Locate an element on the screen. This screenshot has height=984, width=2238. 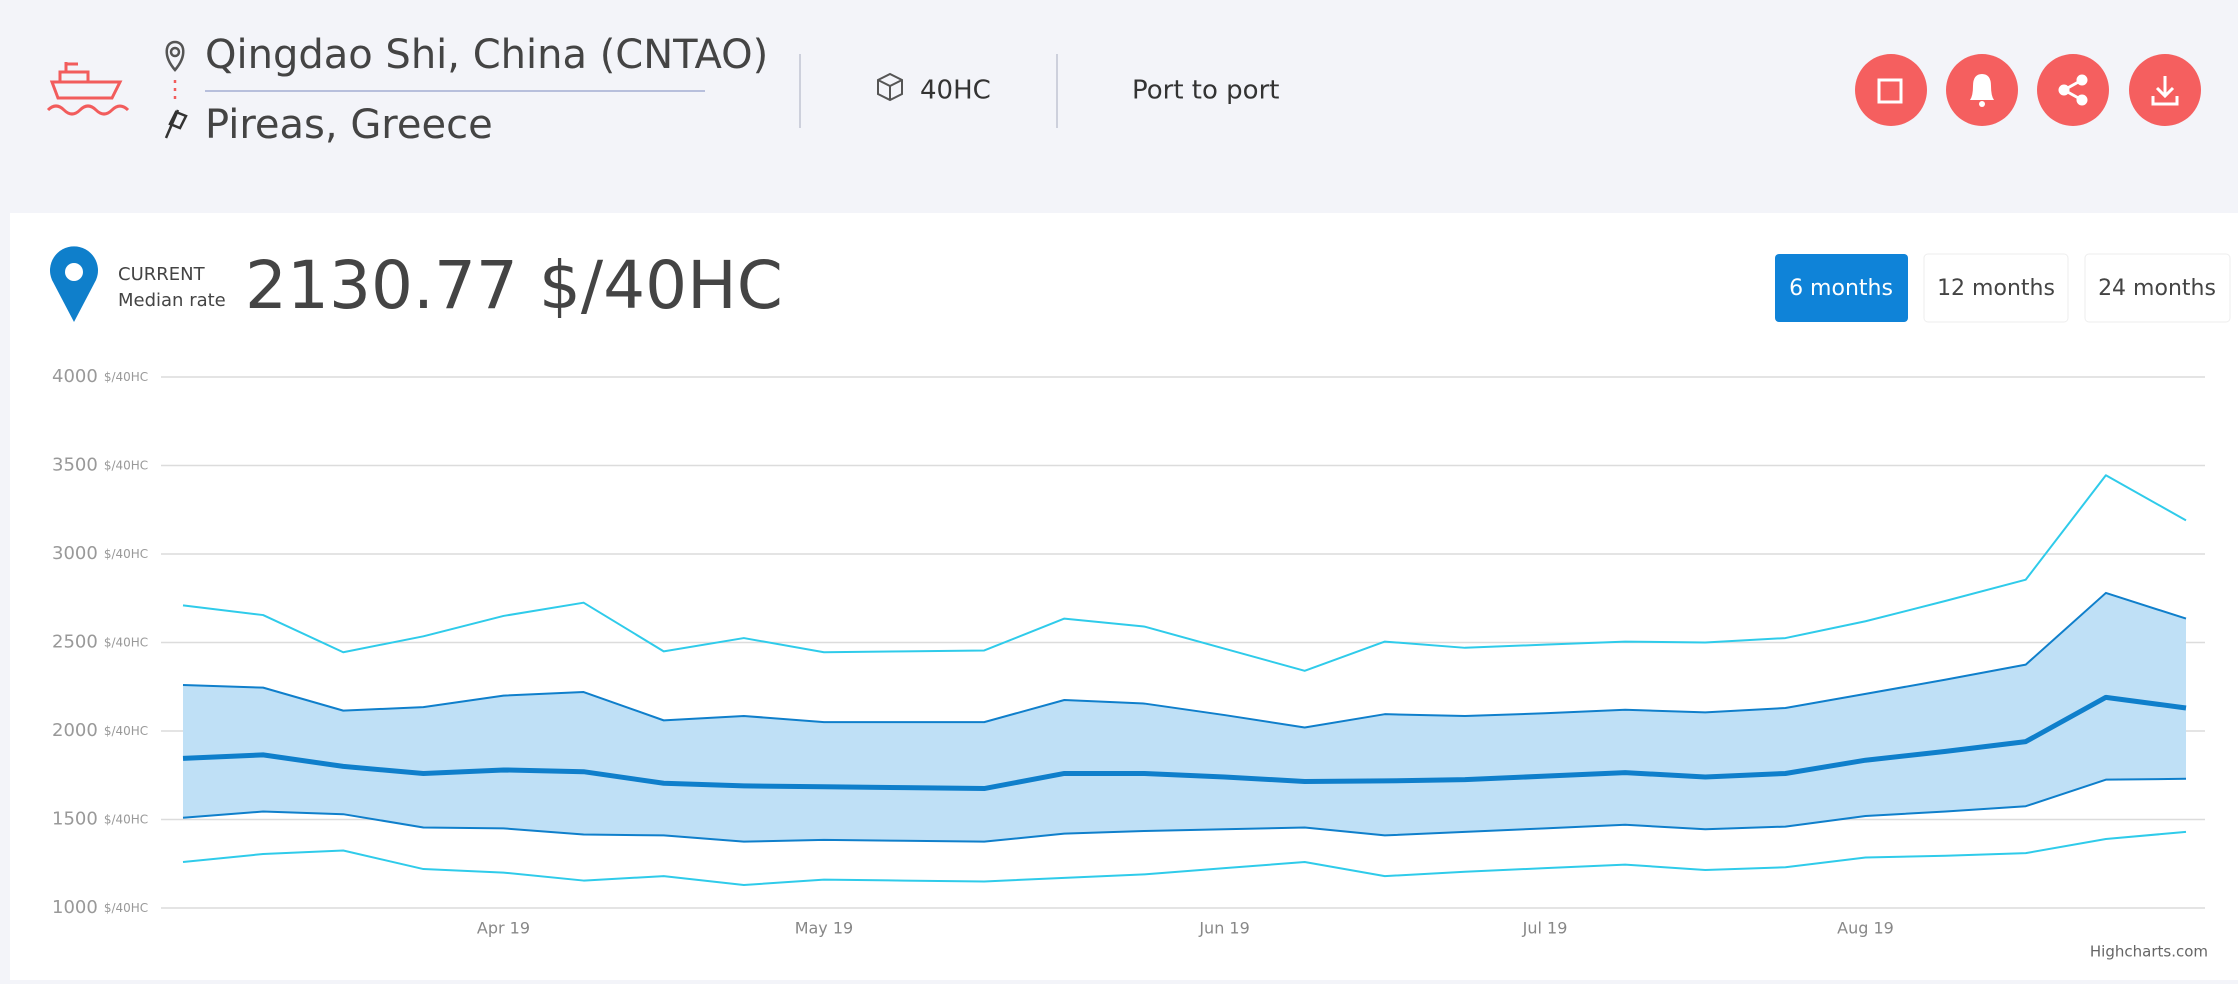
pin-icon is located at coordinates (74, 284).